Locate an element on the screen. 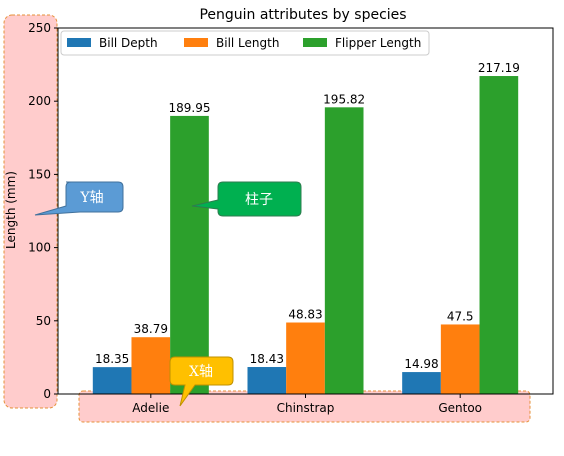 Image resolution: width=564 pixels, height=456 pixels. bar-bill-depth-gentoo is located at coordinates (421, 383).